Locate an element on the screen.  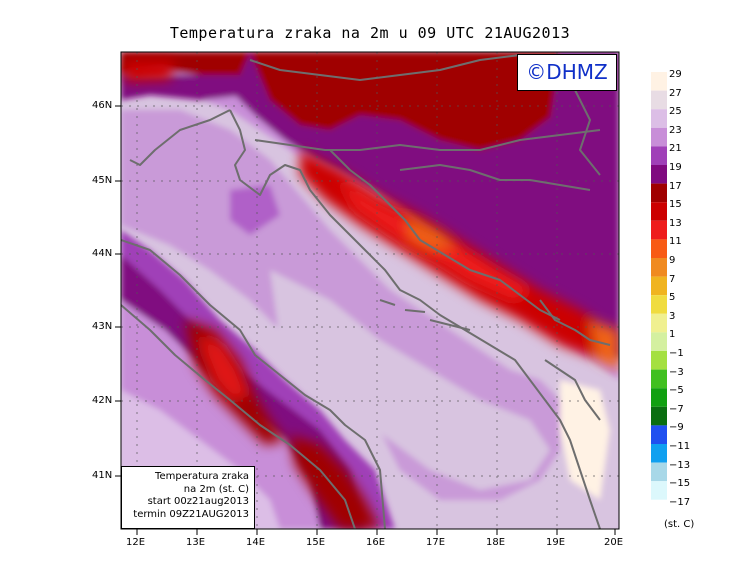
dhmz-watermark: ©DHMZ is located at coordinates (567, 72).